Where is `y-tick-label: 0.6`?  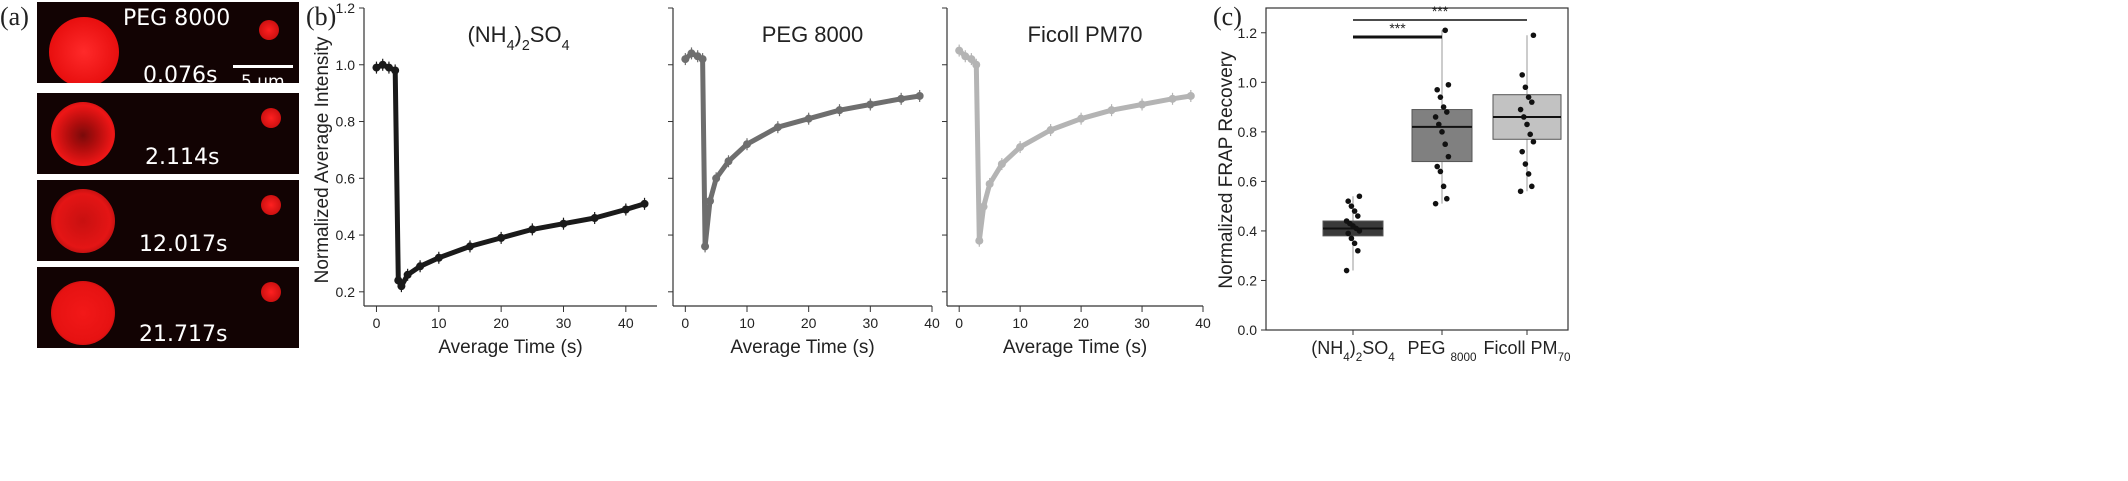
y-tick-label: 0.6 is located at coordinates (1248, 181).